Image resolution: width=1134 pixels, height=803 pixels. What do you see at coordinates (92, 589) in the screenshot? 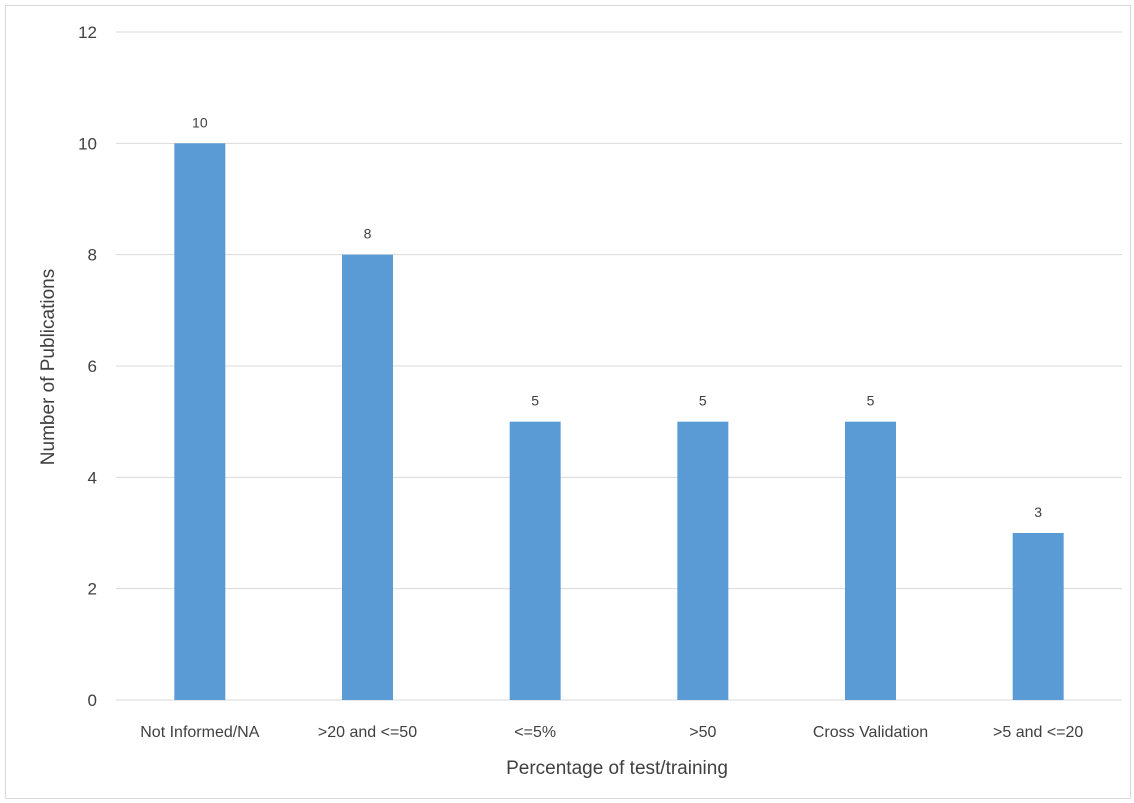
I see `y-tick-label: 2` at bounding box center [92, 589].